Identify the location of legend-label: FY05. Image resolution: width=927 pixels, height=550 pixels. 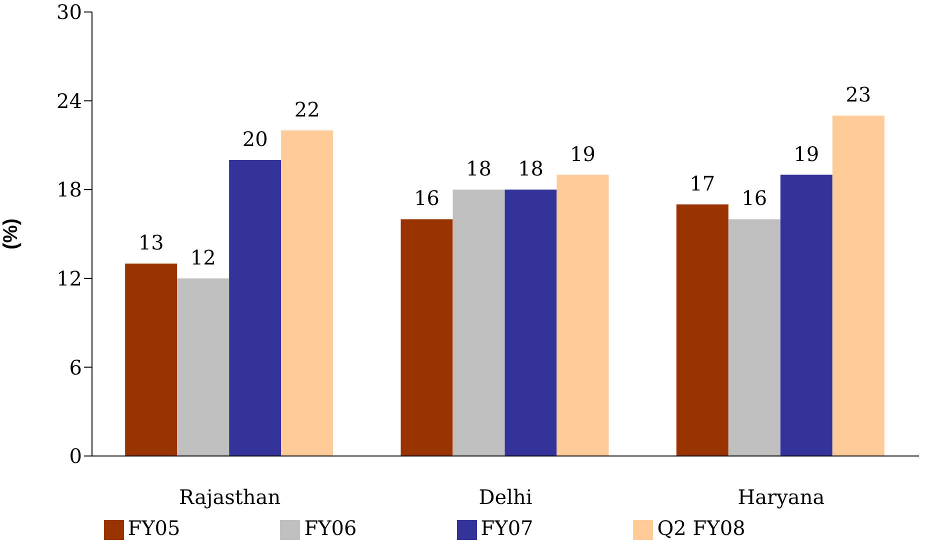
(154, 528).